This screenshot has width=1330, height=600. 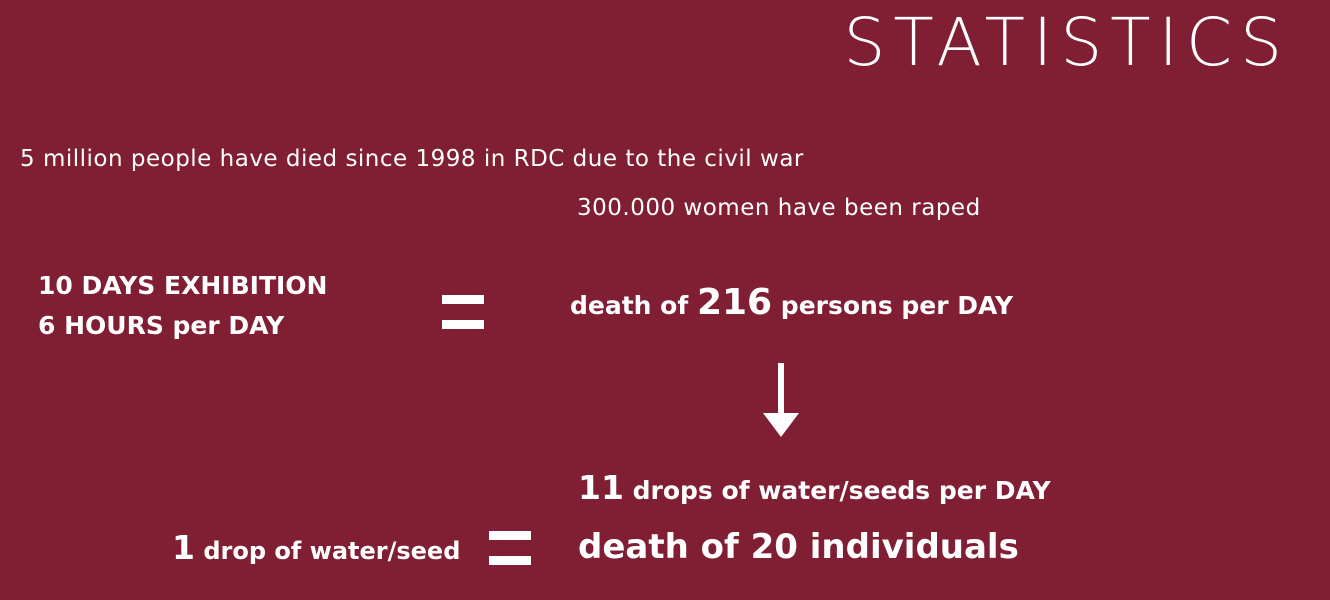 I want to click on death-per-day-number: 216, so click(x=734, y=302).